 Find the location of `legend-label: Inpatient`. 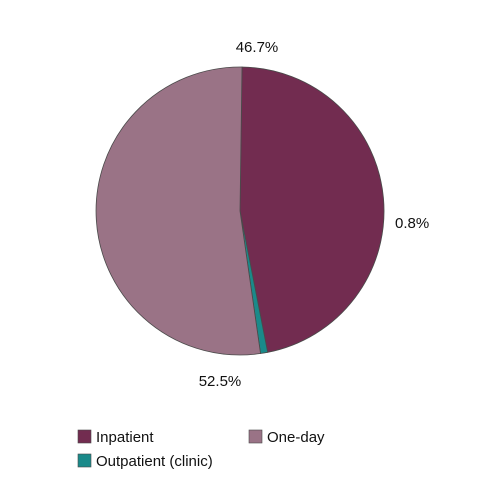

legend-label: Inpatient is located at coordinates (125, 437).